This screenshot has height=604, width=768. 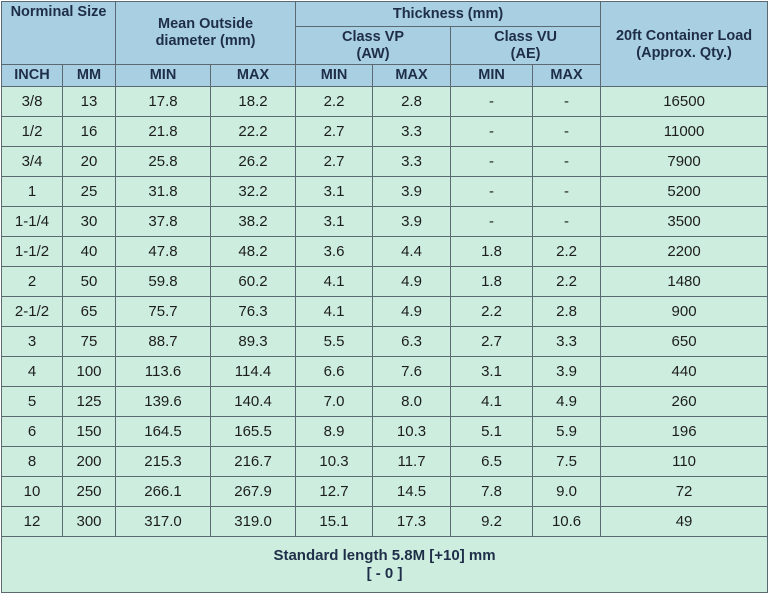 What do you see at coordinates (684, 53) in the screenshot?
I see `header-text: (Approx. Qty.)` at bounding box center [684, 53].